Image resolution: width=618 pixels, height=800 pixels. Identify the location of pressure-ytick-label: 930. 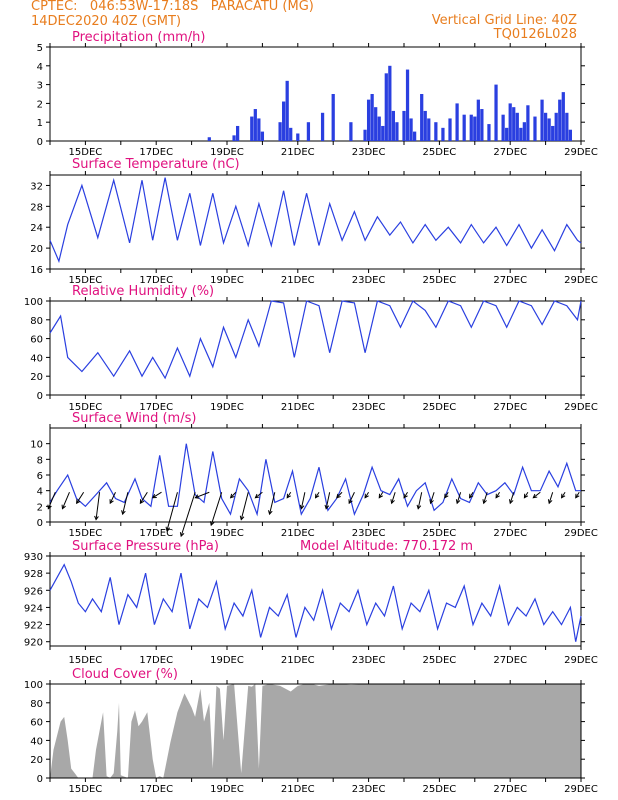
(33, 557).